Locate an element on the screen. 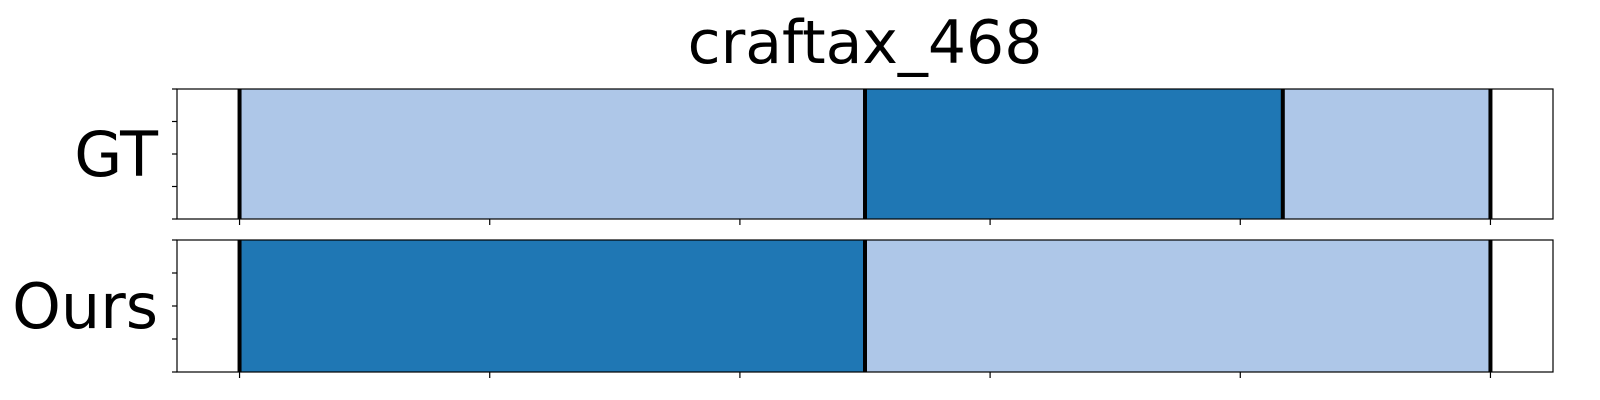 The height and width of the screenshot is (400, 1600). row-label-ours: Ours is located at coordinates (85, 306).